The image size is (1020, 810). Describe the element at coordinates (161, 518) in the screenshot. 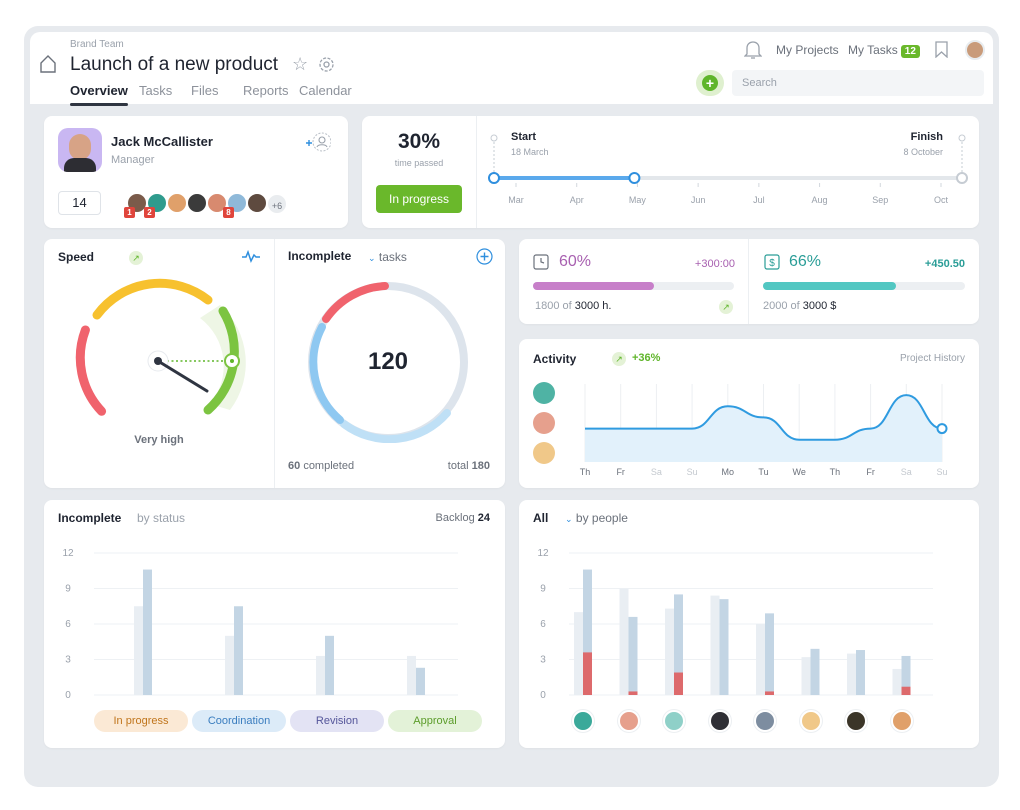

I see `status-chart-subtitle: by status` at that location.